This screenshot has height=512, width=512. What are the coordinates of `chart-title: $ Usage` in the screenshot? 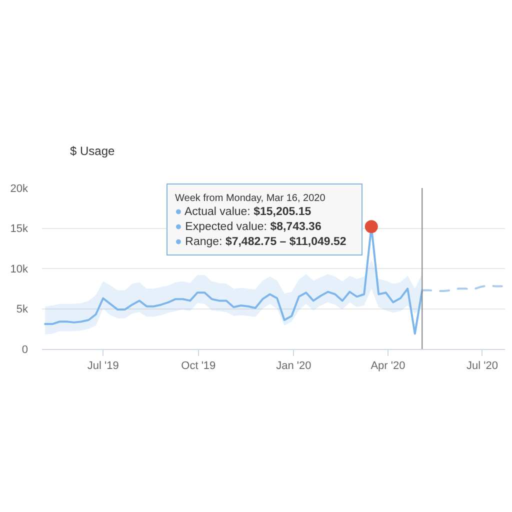 It's located at (93, 151).